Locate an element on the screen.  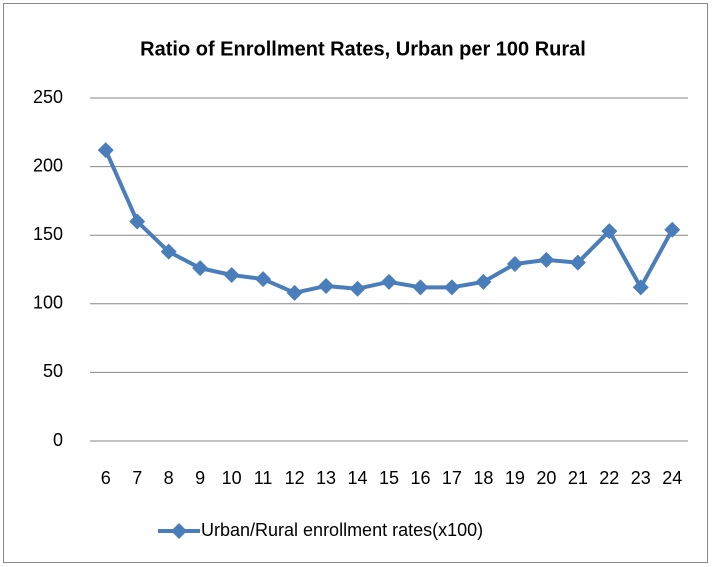
y-tick-label: 0 is located at coordinates (58, 440).